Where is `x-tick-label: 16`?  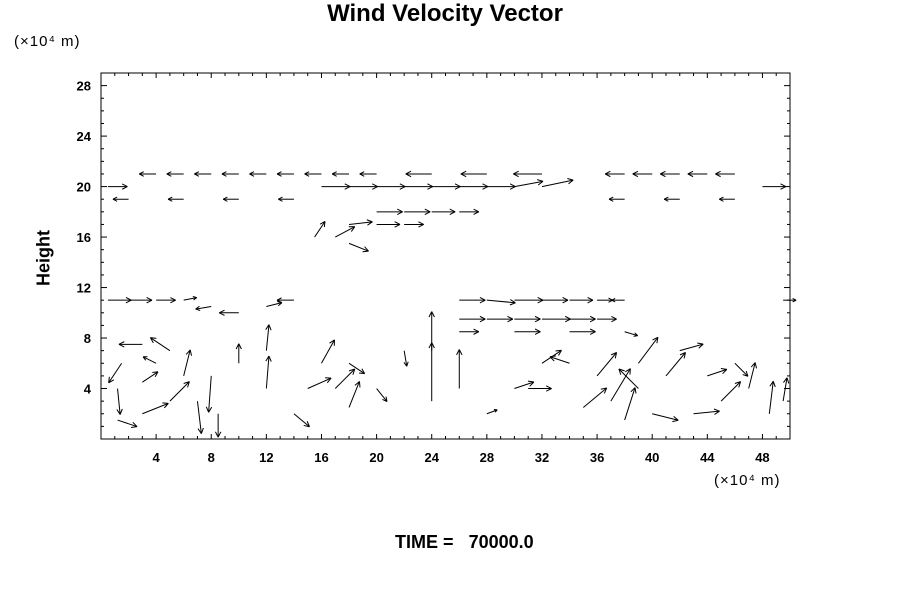
x-tick-label: 16 is located at coordinates (321, 457).